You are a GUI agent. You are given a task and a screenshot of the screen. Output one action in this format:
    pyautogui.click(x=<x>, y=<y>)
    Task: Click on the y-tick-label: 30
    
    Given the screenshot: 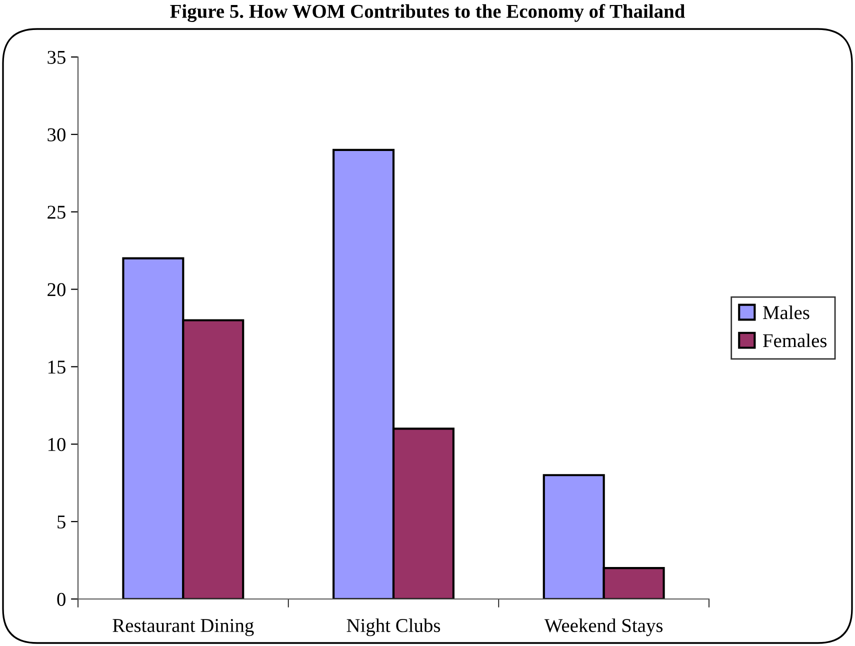 What is the action you would take?
    pyautogui.click(x=57, y=135)
    